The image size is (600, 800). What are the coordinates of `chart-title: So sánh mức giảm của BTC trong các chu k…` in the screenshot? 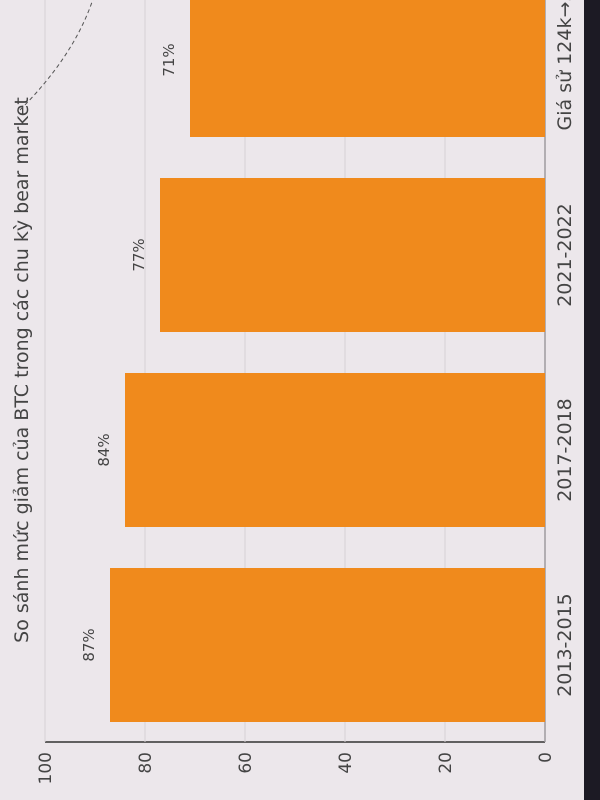 It's located at (22, 370).